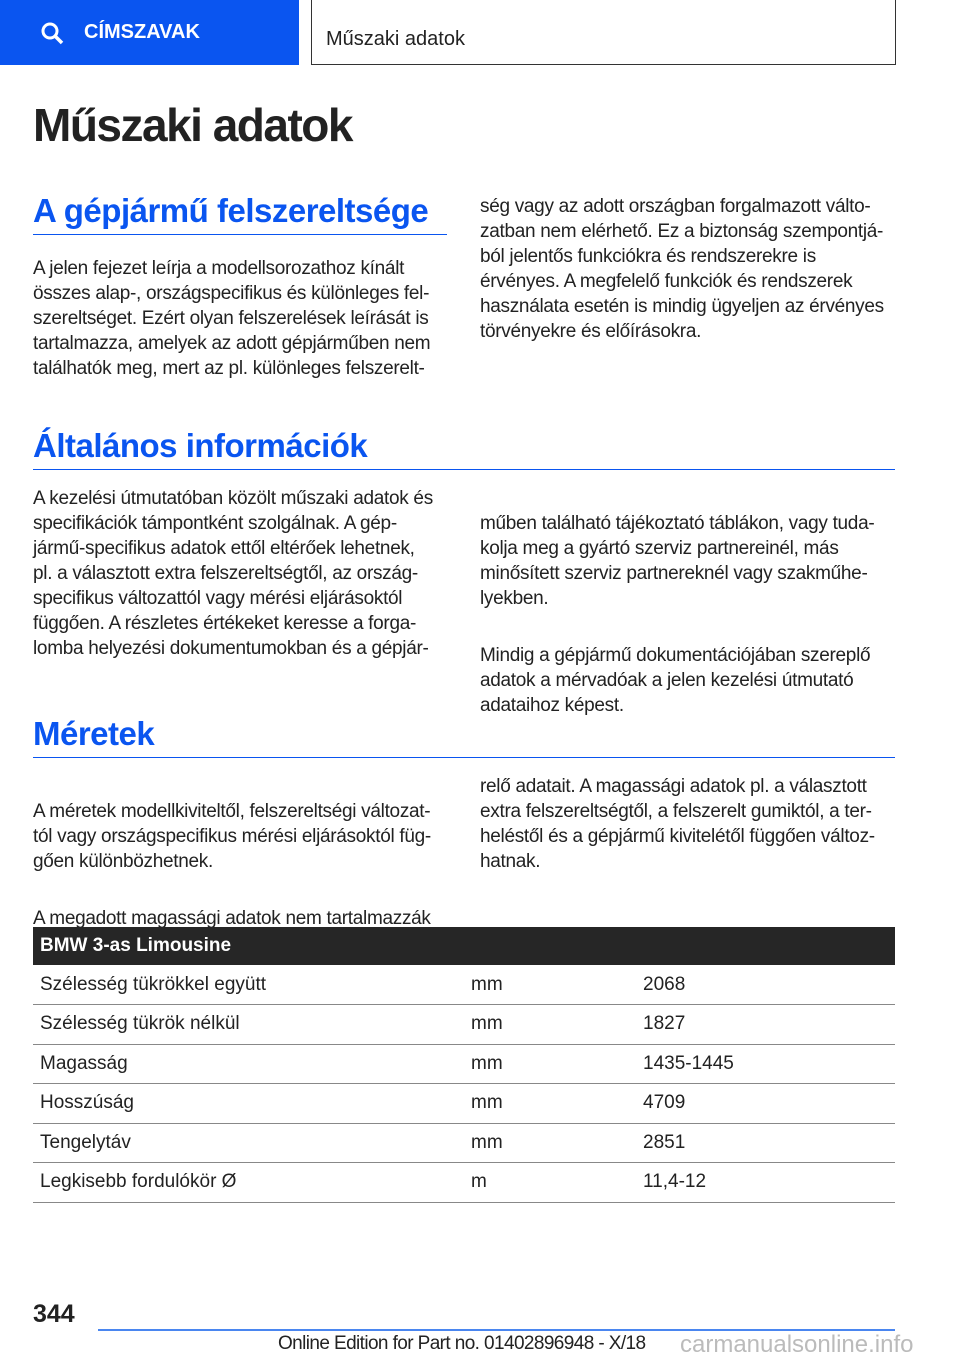 The height and width of the screenshot is (1362, 960). What do you see at coordinates (248, 1182) in the screenshot?
I see `row-label: Legkisebb fordulókör Ø` at bounding box center [248, 1182].